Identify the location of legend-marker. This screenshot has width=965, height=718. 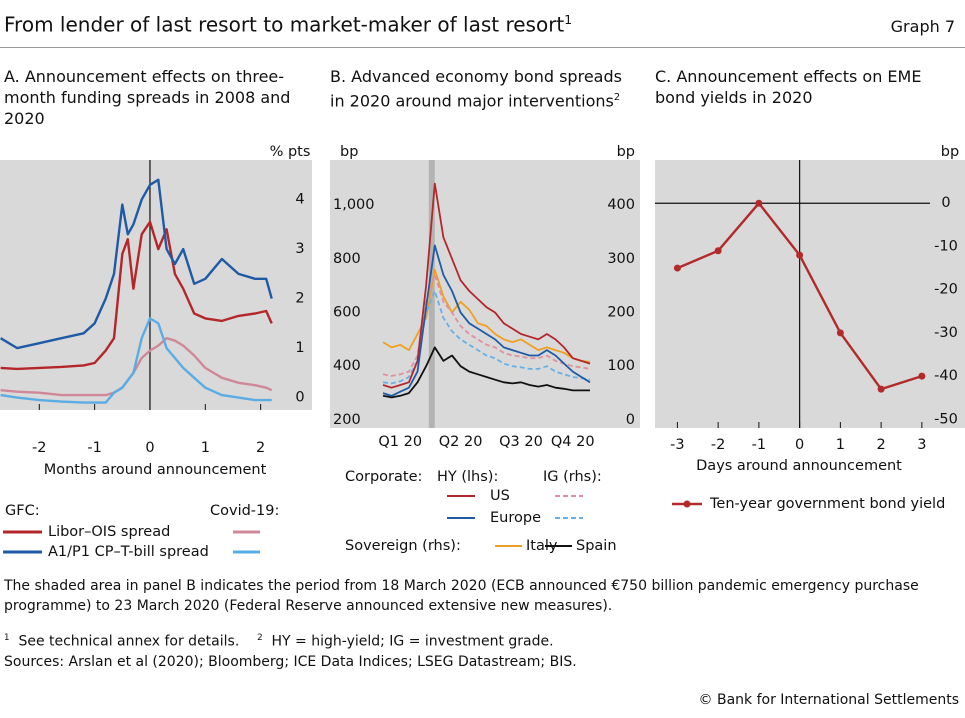
(687, 504).